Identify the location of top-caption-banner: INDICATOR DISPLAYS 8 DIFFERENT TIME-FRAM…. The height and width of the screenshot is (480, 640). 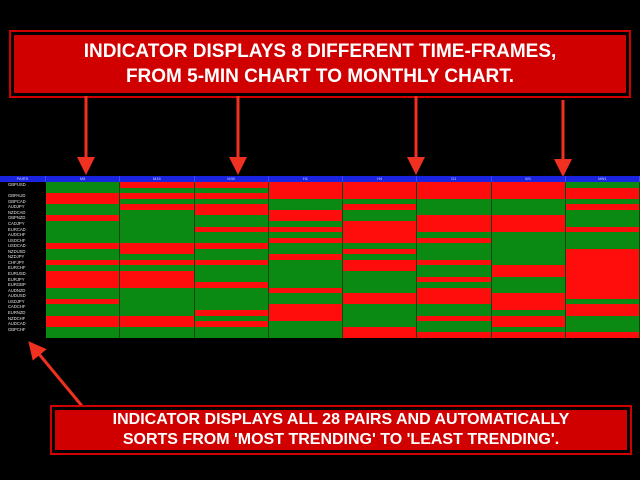
(320, 64).